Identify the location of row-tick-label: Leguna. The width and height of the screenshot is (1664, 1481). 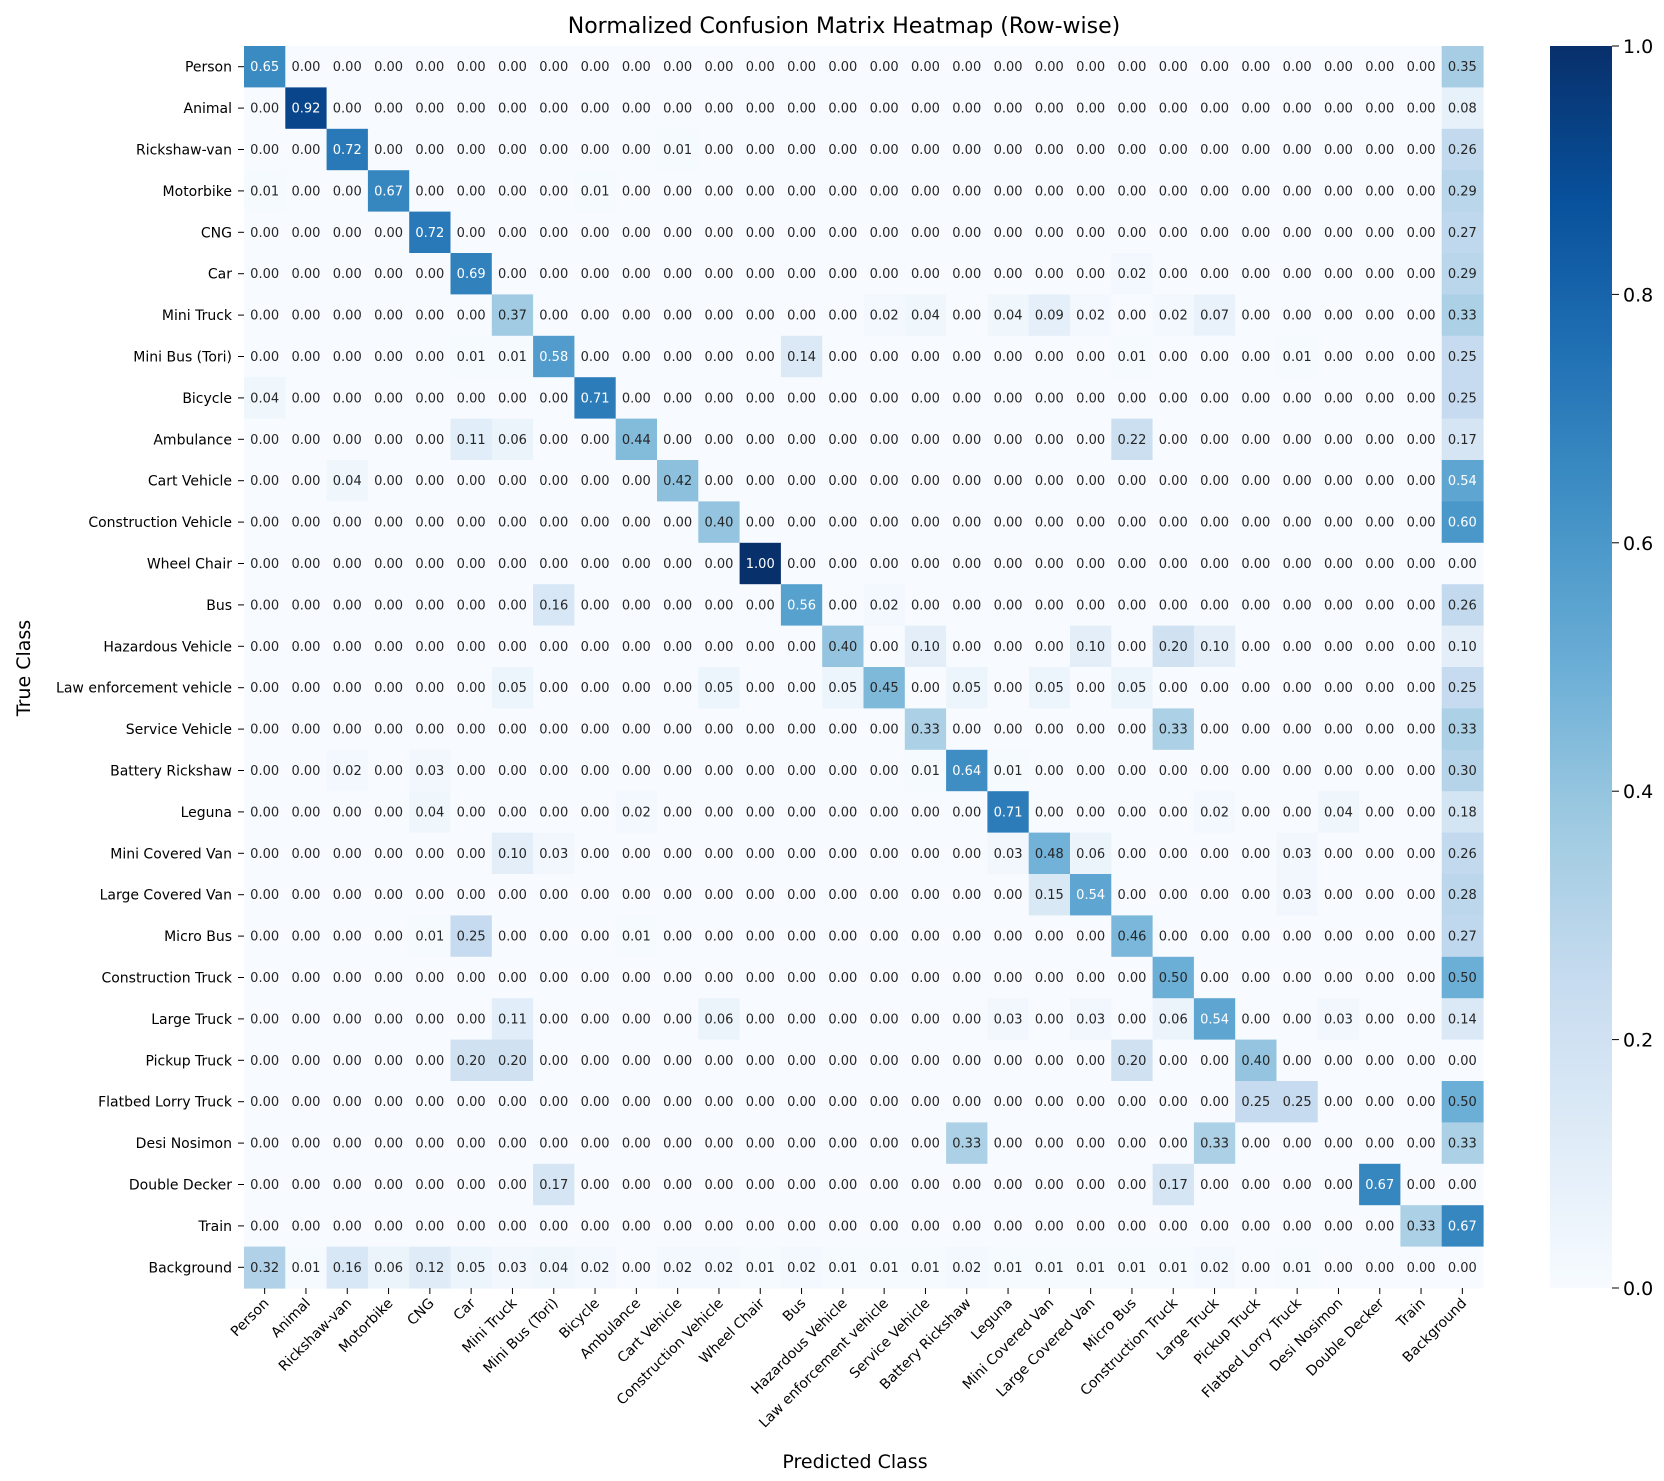
(206, 813).